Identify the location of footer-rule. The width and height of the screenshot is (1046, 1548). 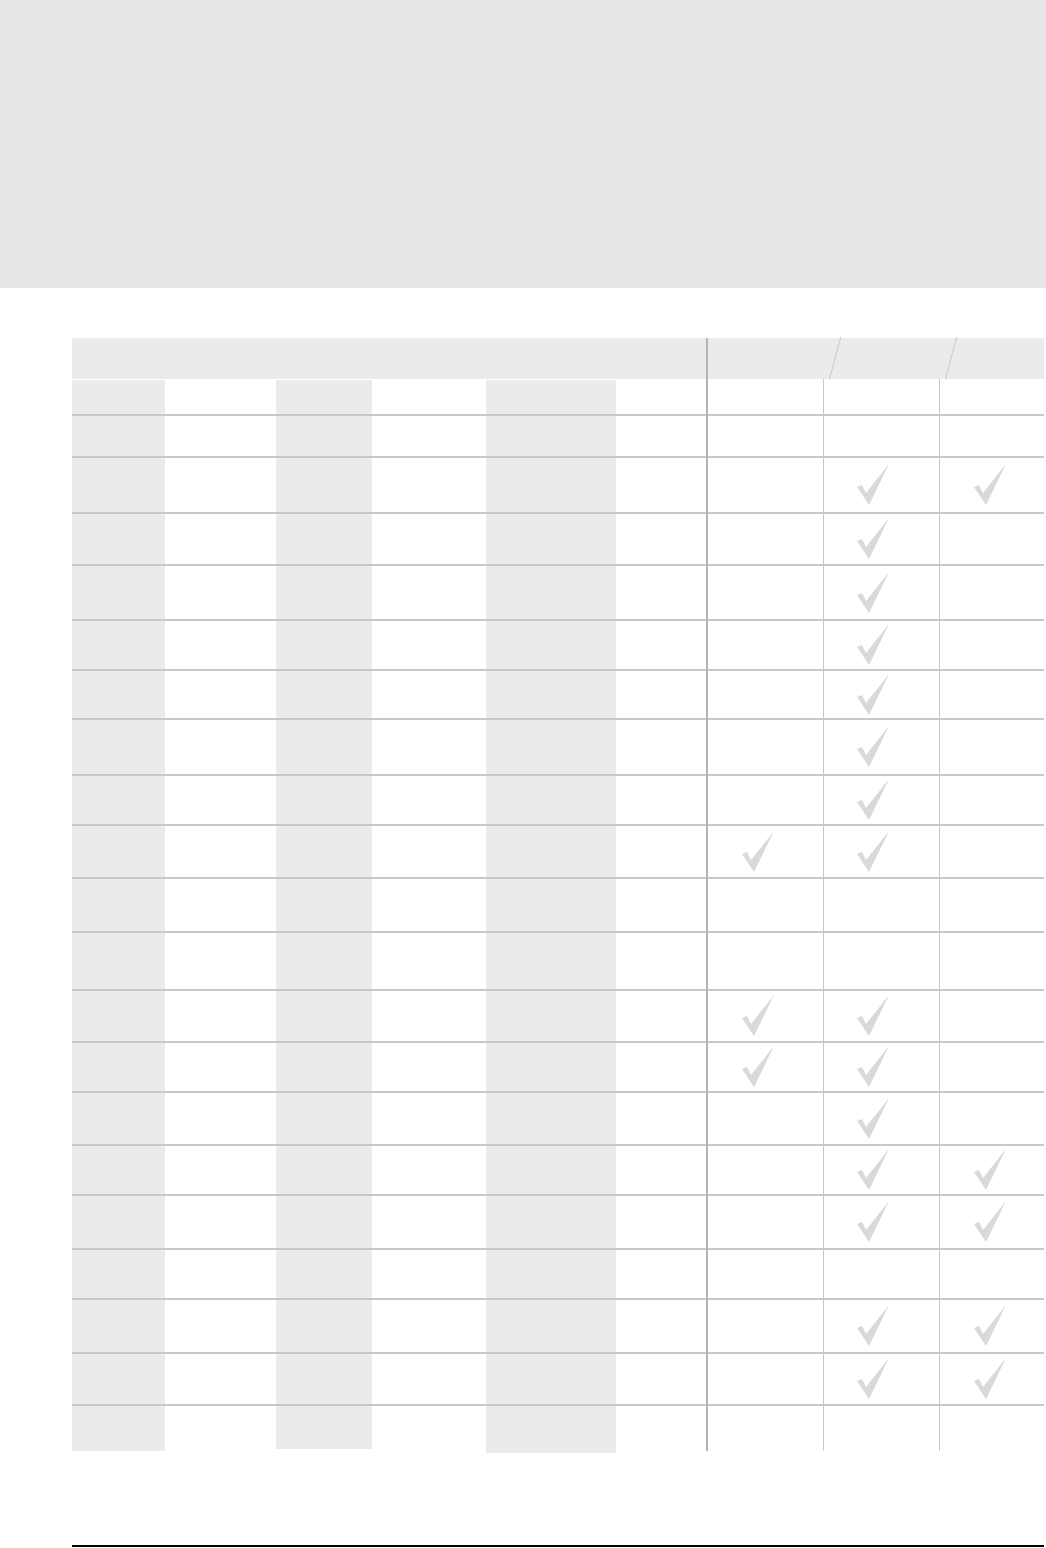
(558, 1546).